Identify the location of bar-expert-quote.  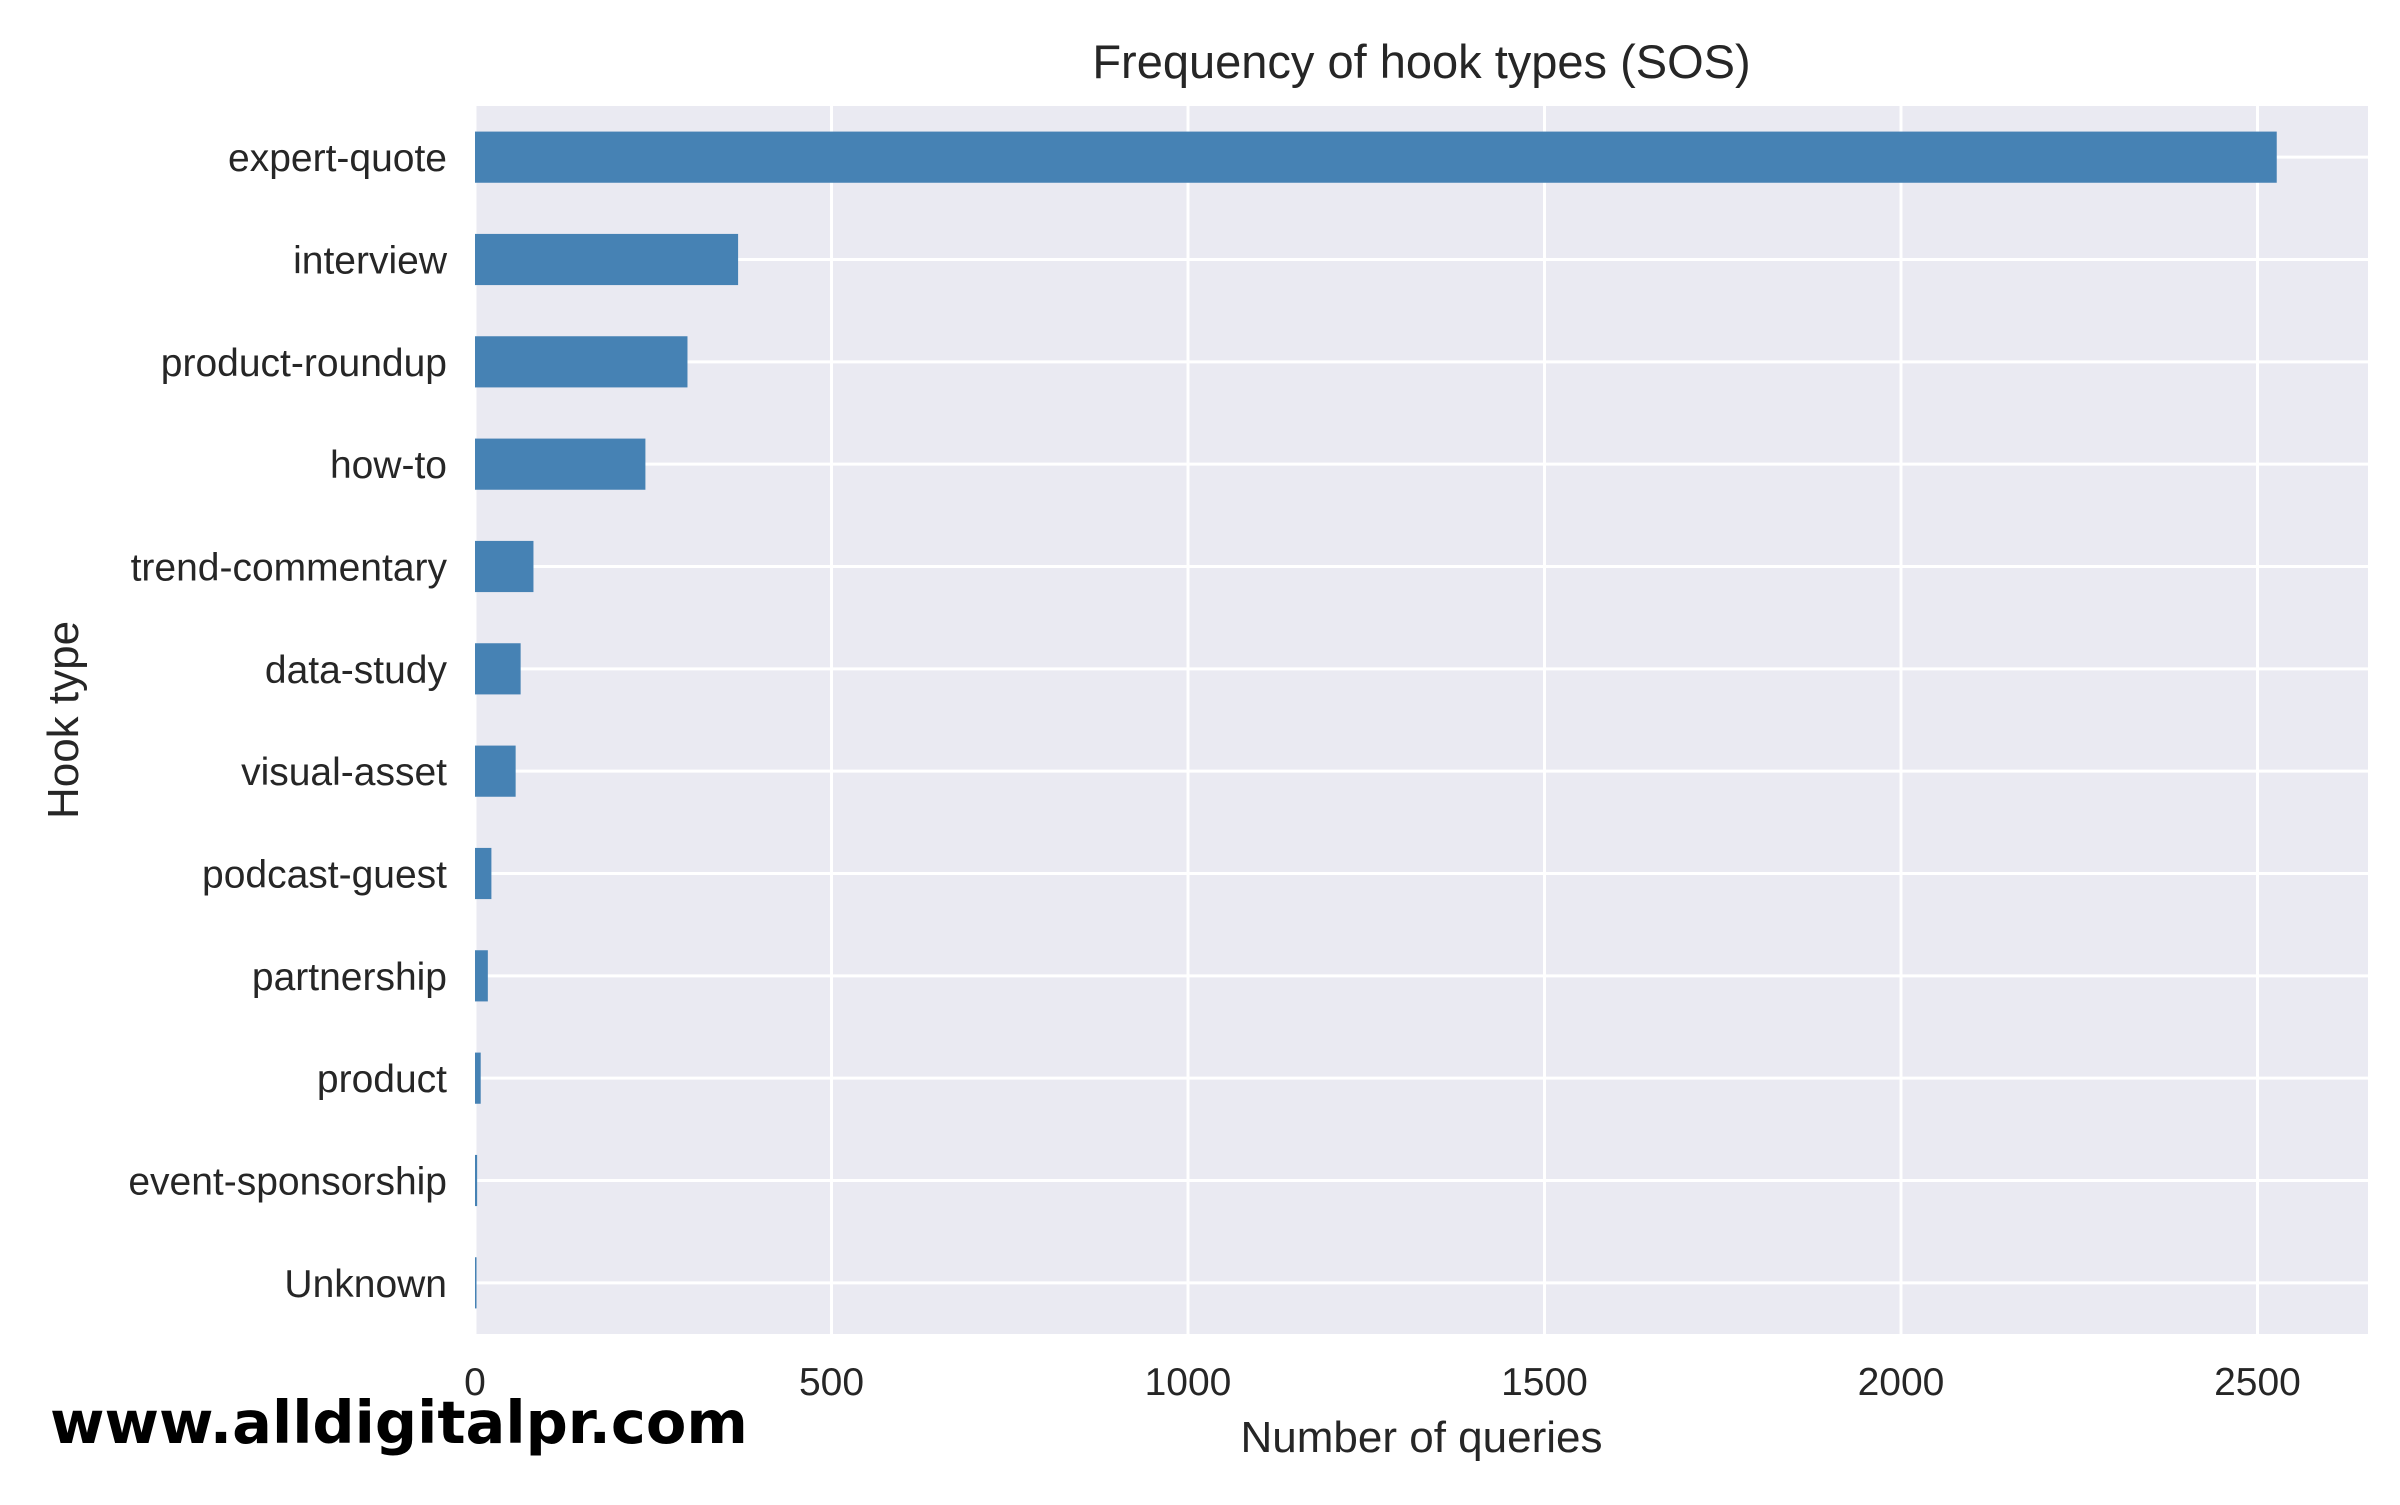
(1376, 157).